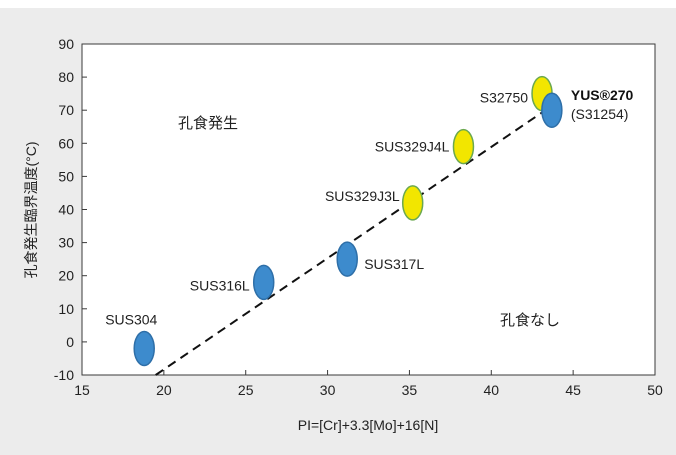  Describe the element at coordinates (491, 390) in the screenshot. I see `x-tick-label: 40` at that location.